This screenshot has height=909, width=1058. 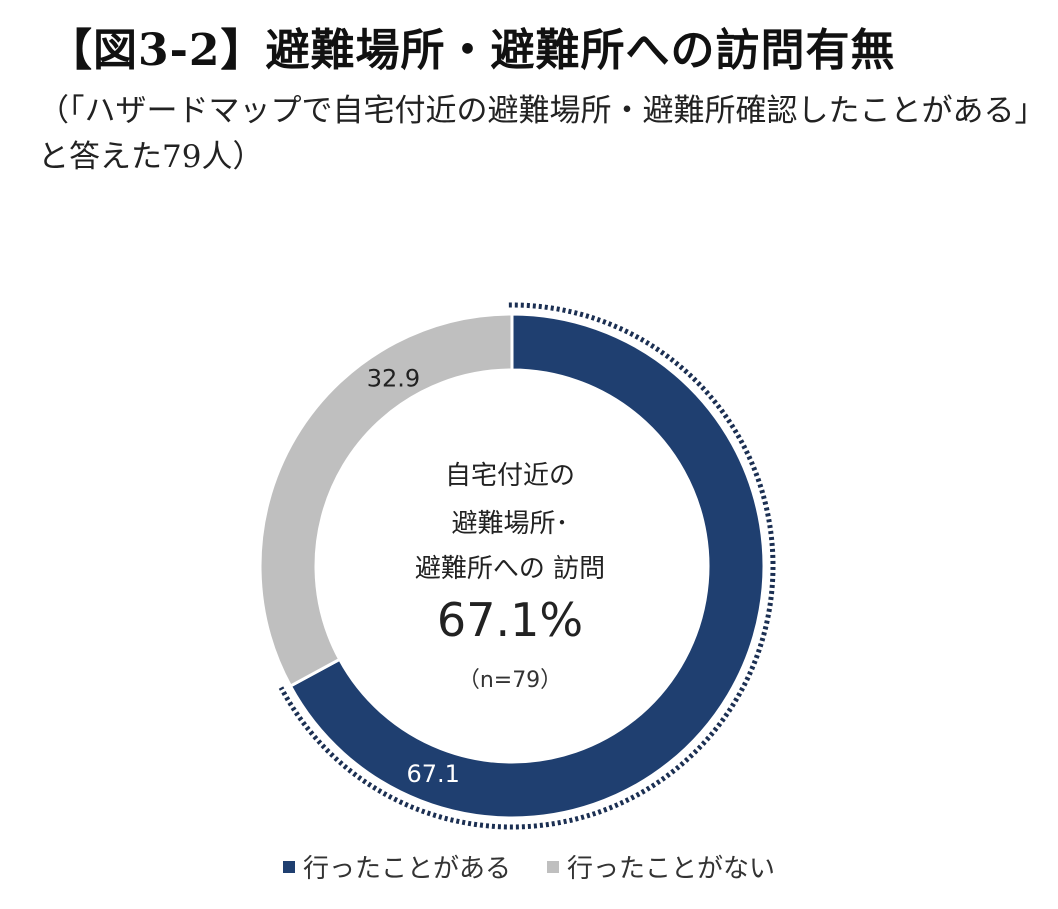 What do you see at coordinates (288, 866) in the screenshot?
I see `legend-swatch-visited` at bounding box center [288, 866].